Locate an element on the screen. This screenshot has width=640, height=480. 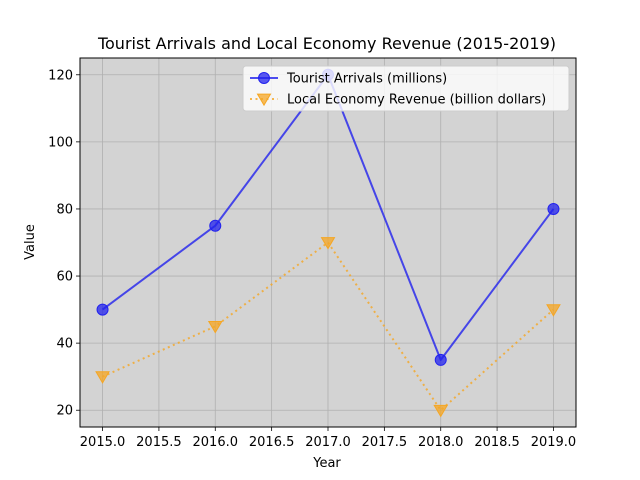
y-tick-label: 120 is located at coordinates (60, 75).